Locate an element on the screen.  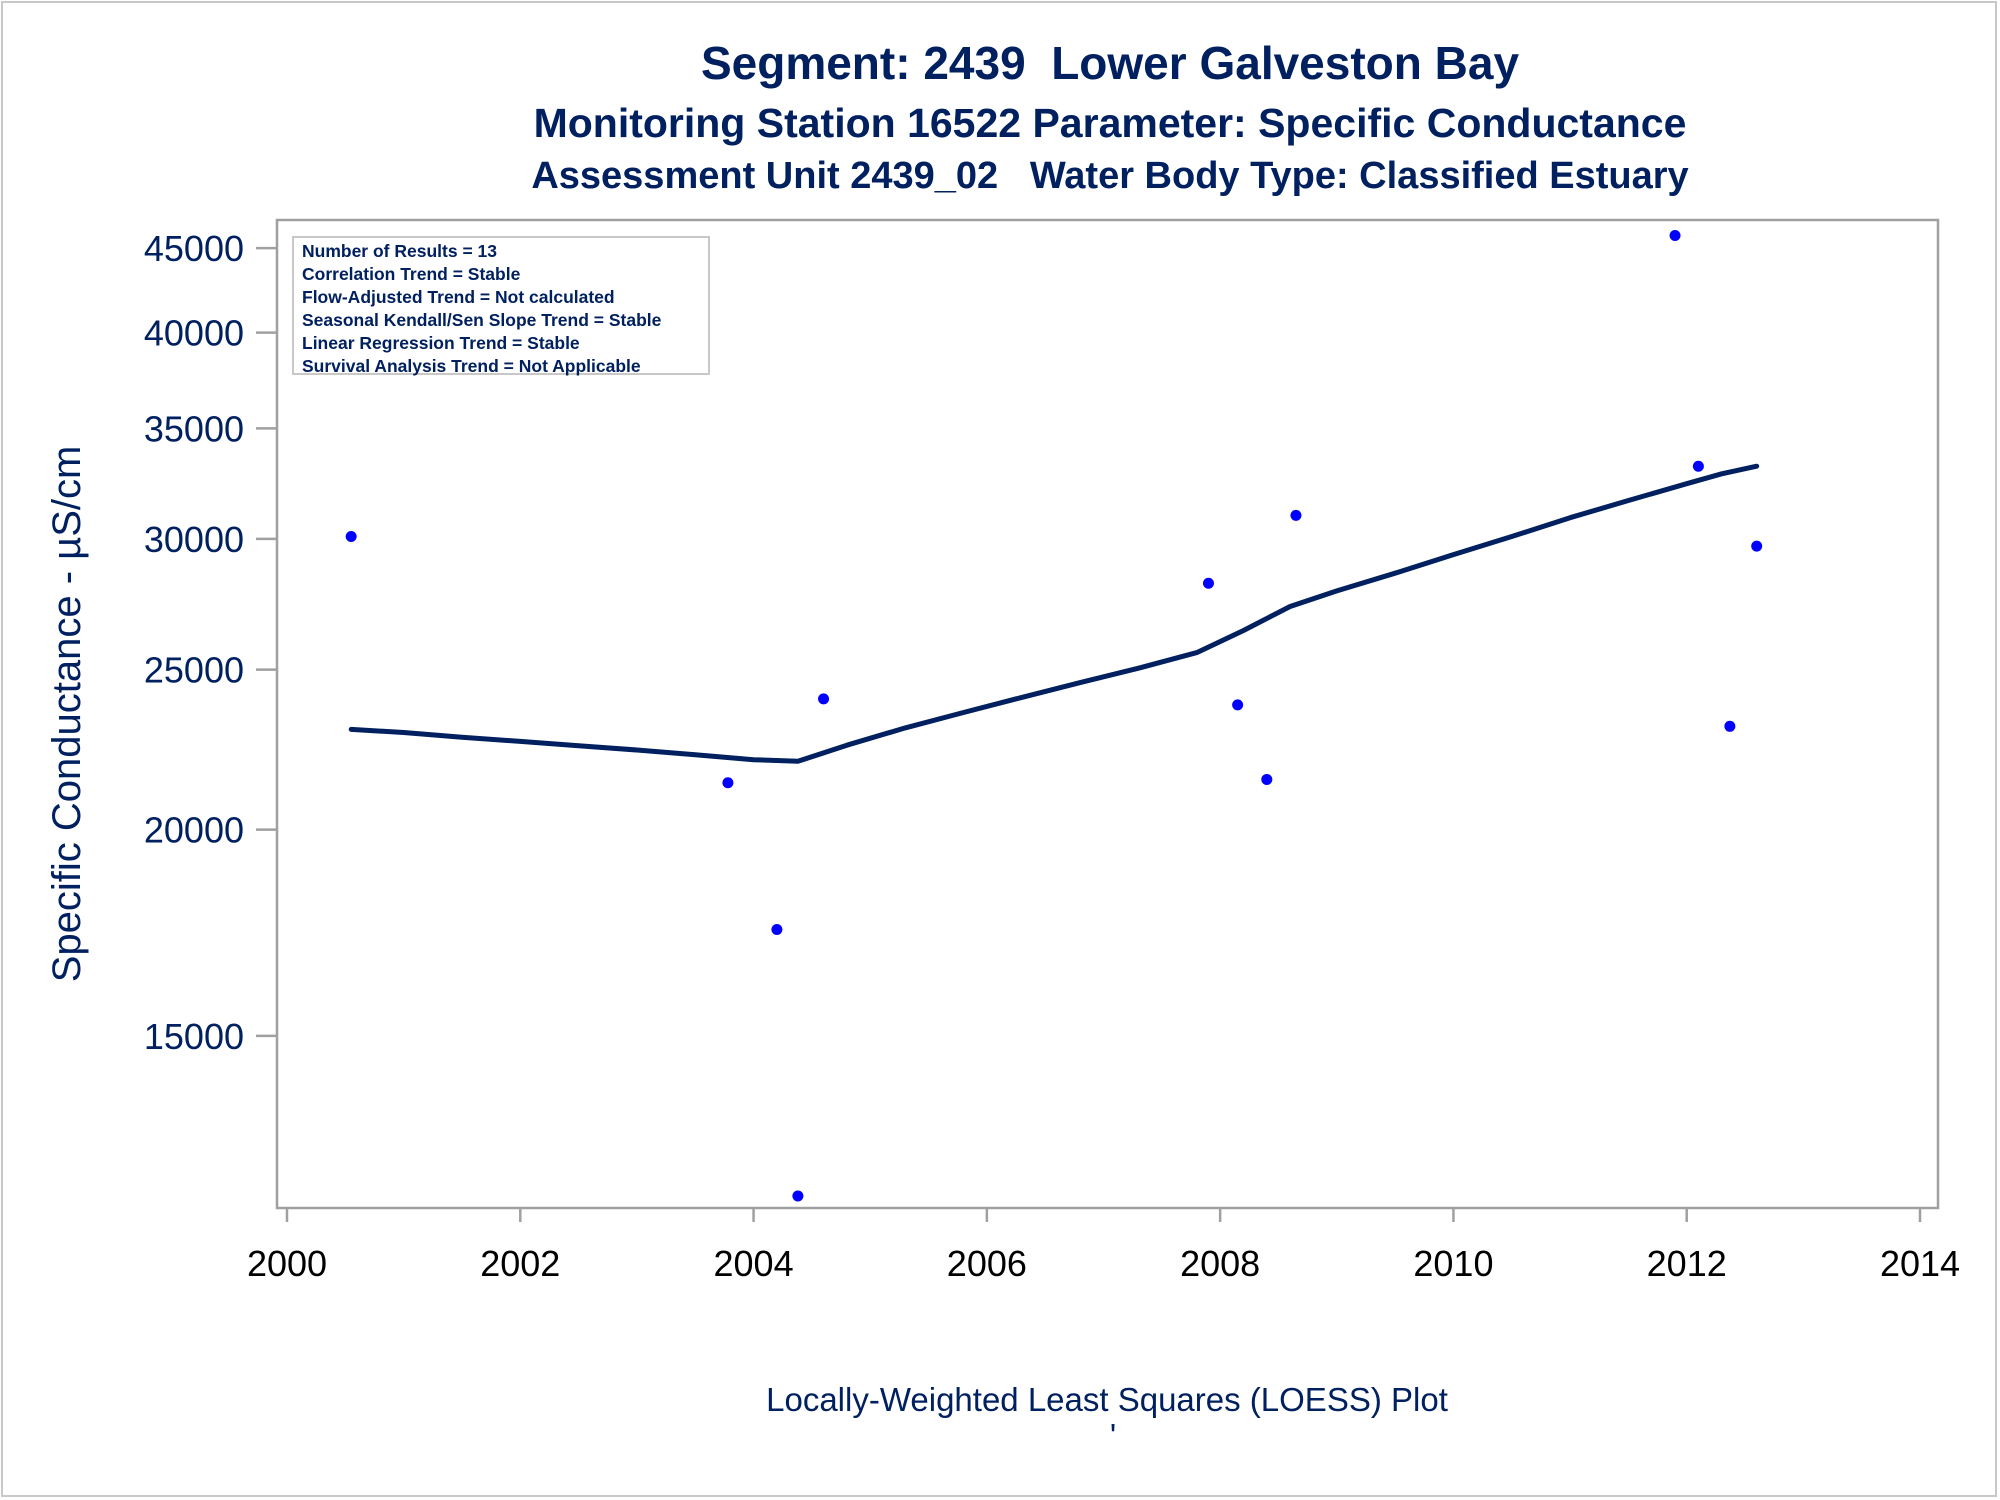
x-tick-label: 2010 is located at coordinates (1453, 1263).